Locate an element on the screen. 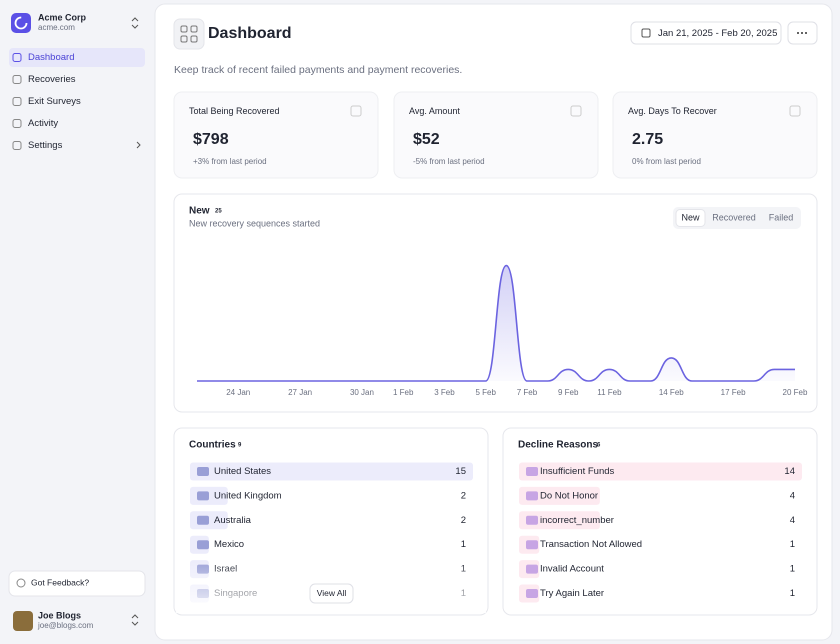  countries-title: Countries is located at coordinates (212, 445).